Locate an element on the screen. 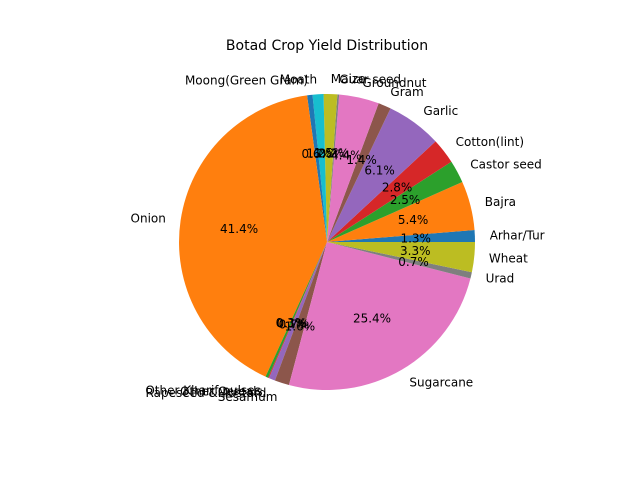 This screenshot has width=640, height=480. slice-label-guar-seed: Guar seed is located at coordinates (370, 80).